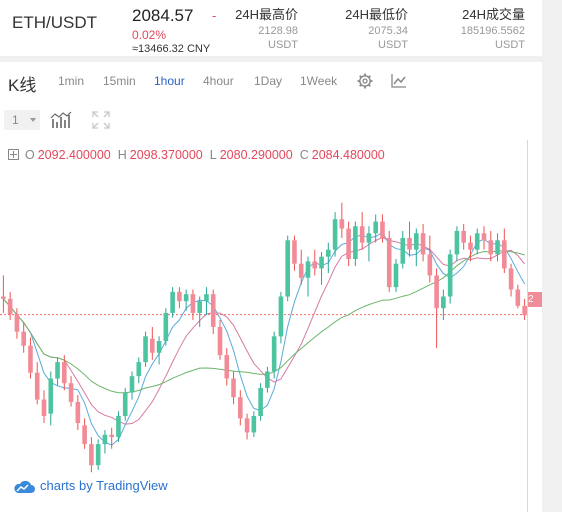 Image resolution: width=562 pixels, height=512 pixels. I want to click on open-label: O, so click(30, 155).